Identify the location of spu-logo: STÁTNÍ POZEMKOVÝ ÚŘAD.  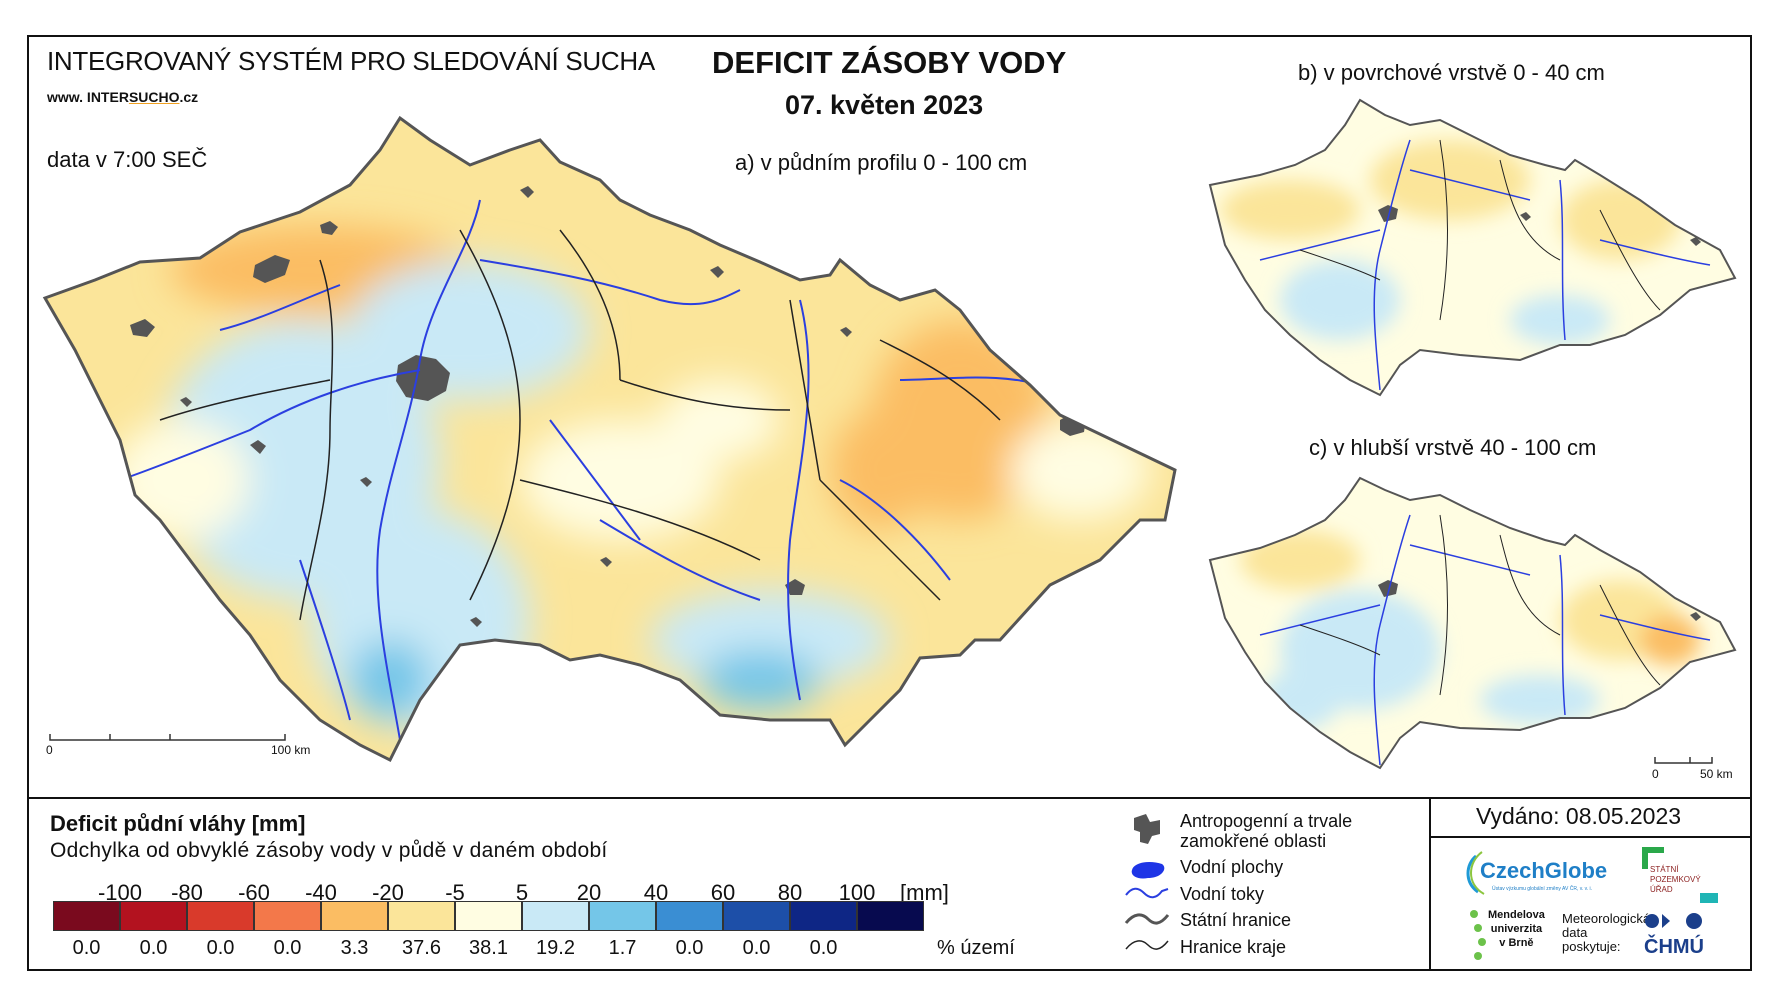
(1679, 874).